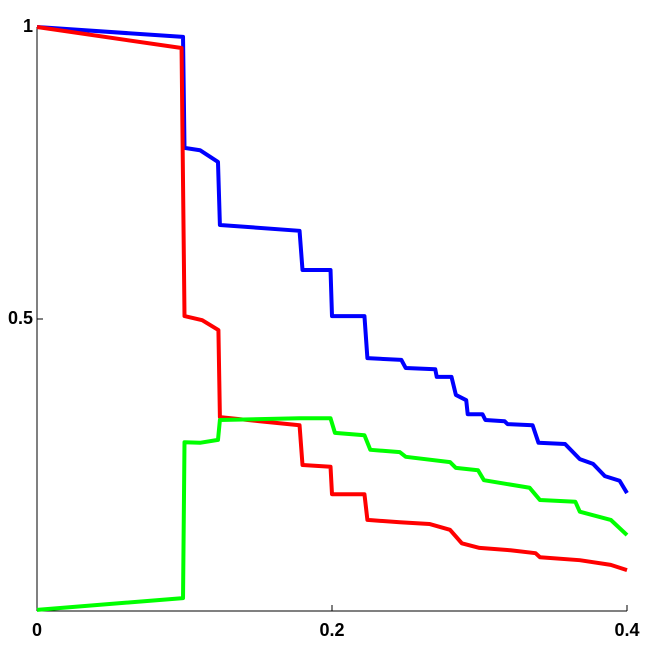 The height and width of the screenshot is (650, 650). What do you see at coordinates (20, 318) in the screenshot?
I see `y-tick-label: 0.5` at bounding box center [20, 318].